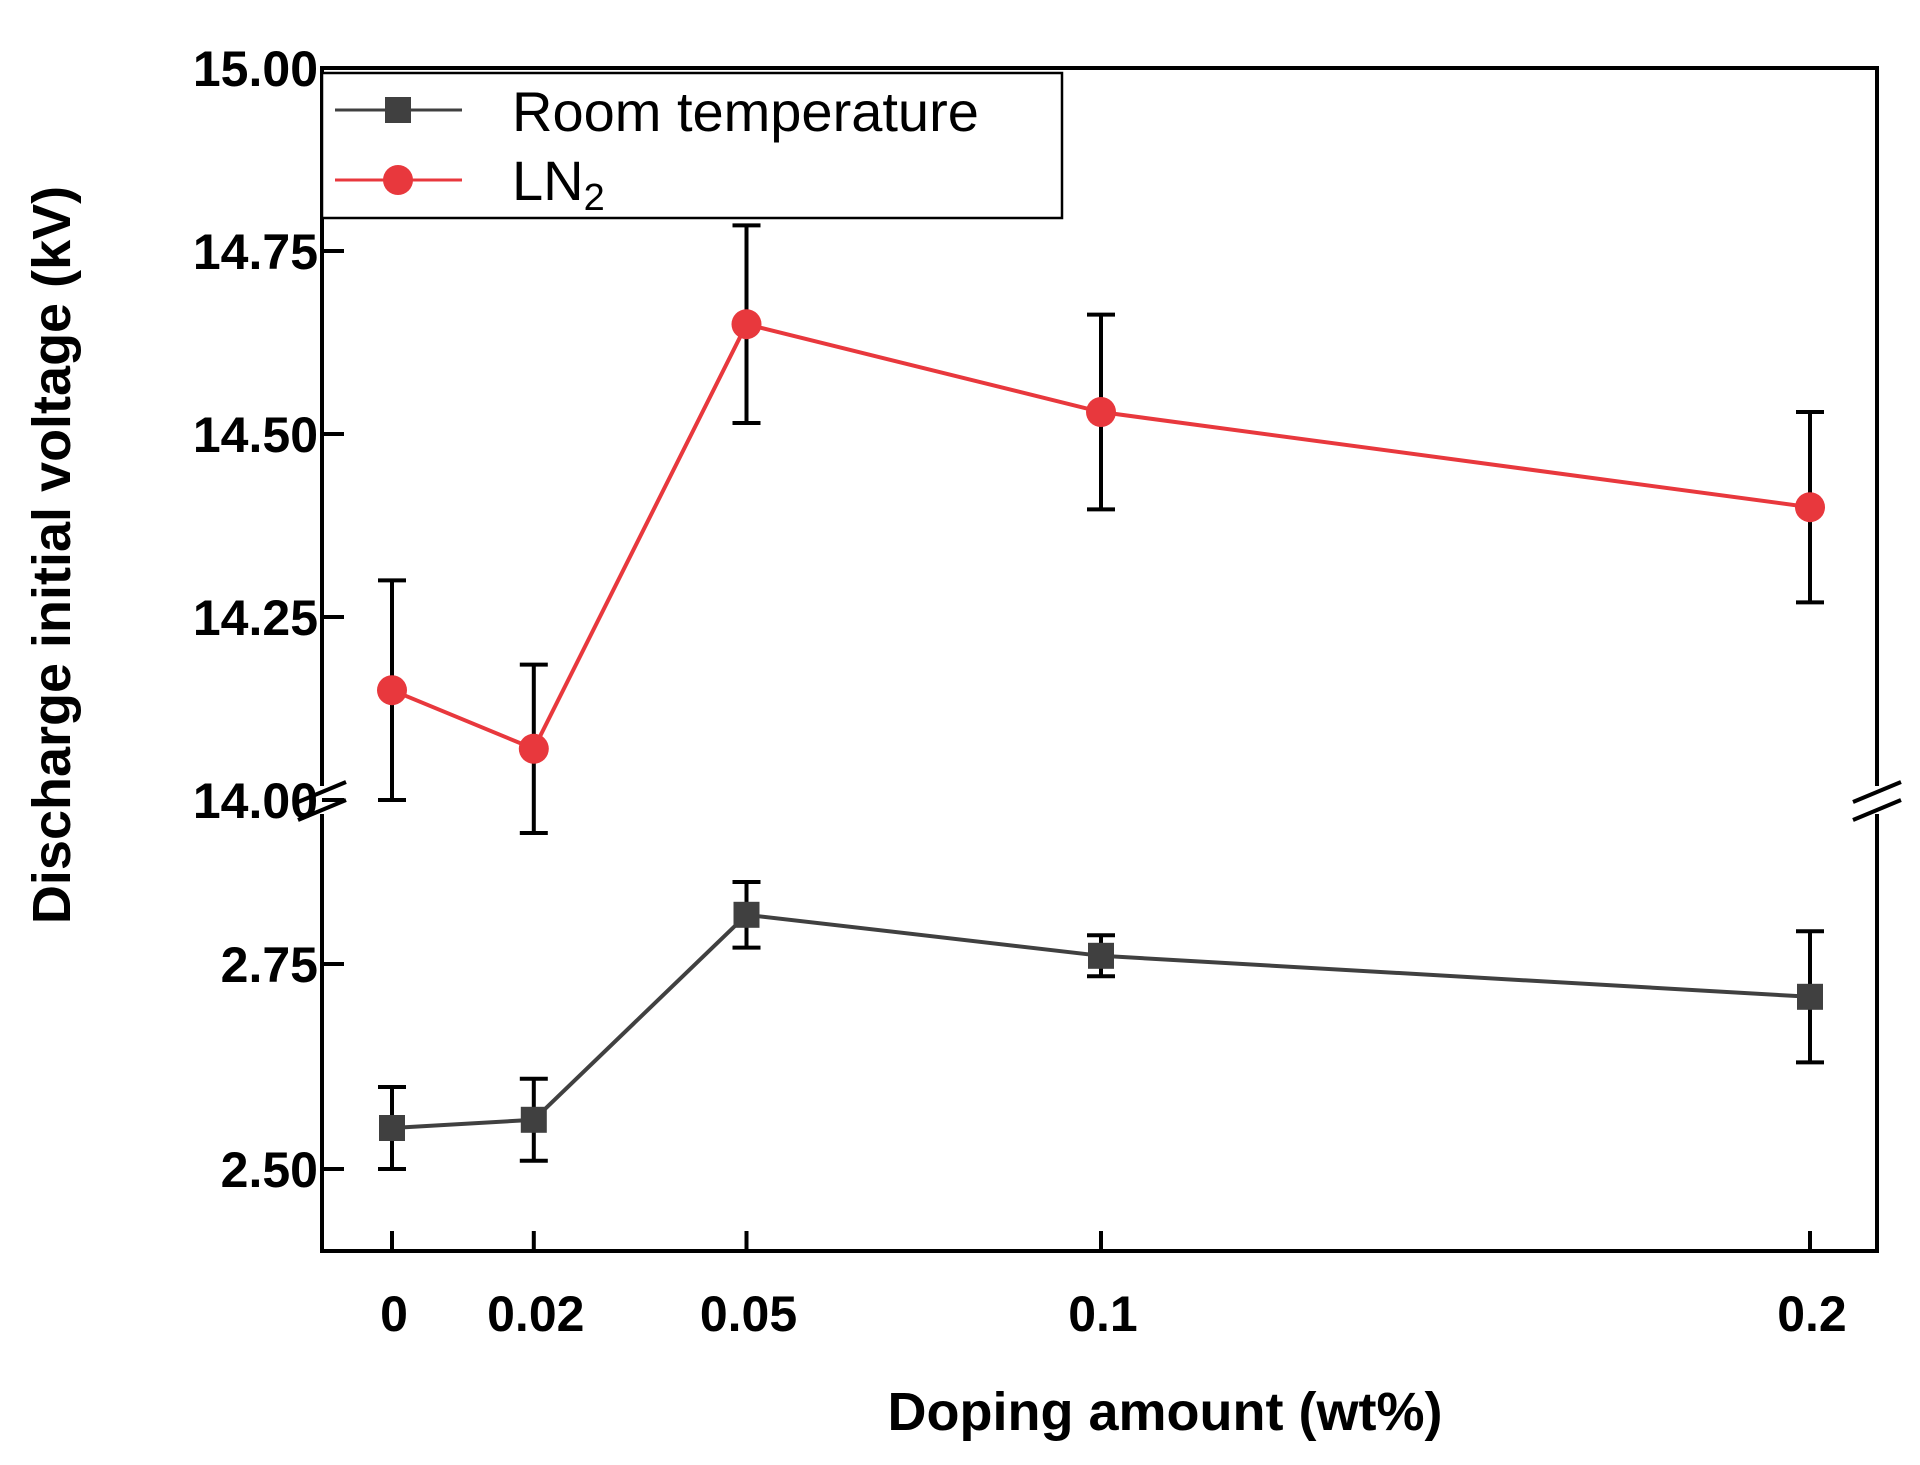  I want to click on y-axis: 14.00 14.25 14.50 14.75 15.00 2.50 2.75, so click(268, 619).